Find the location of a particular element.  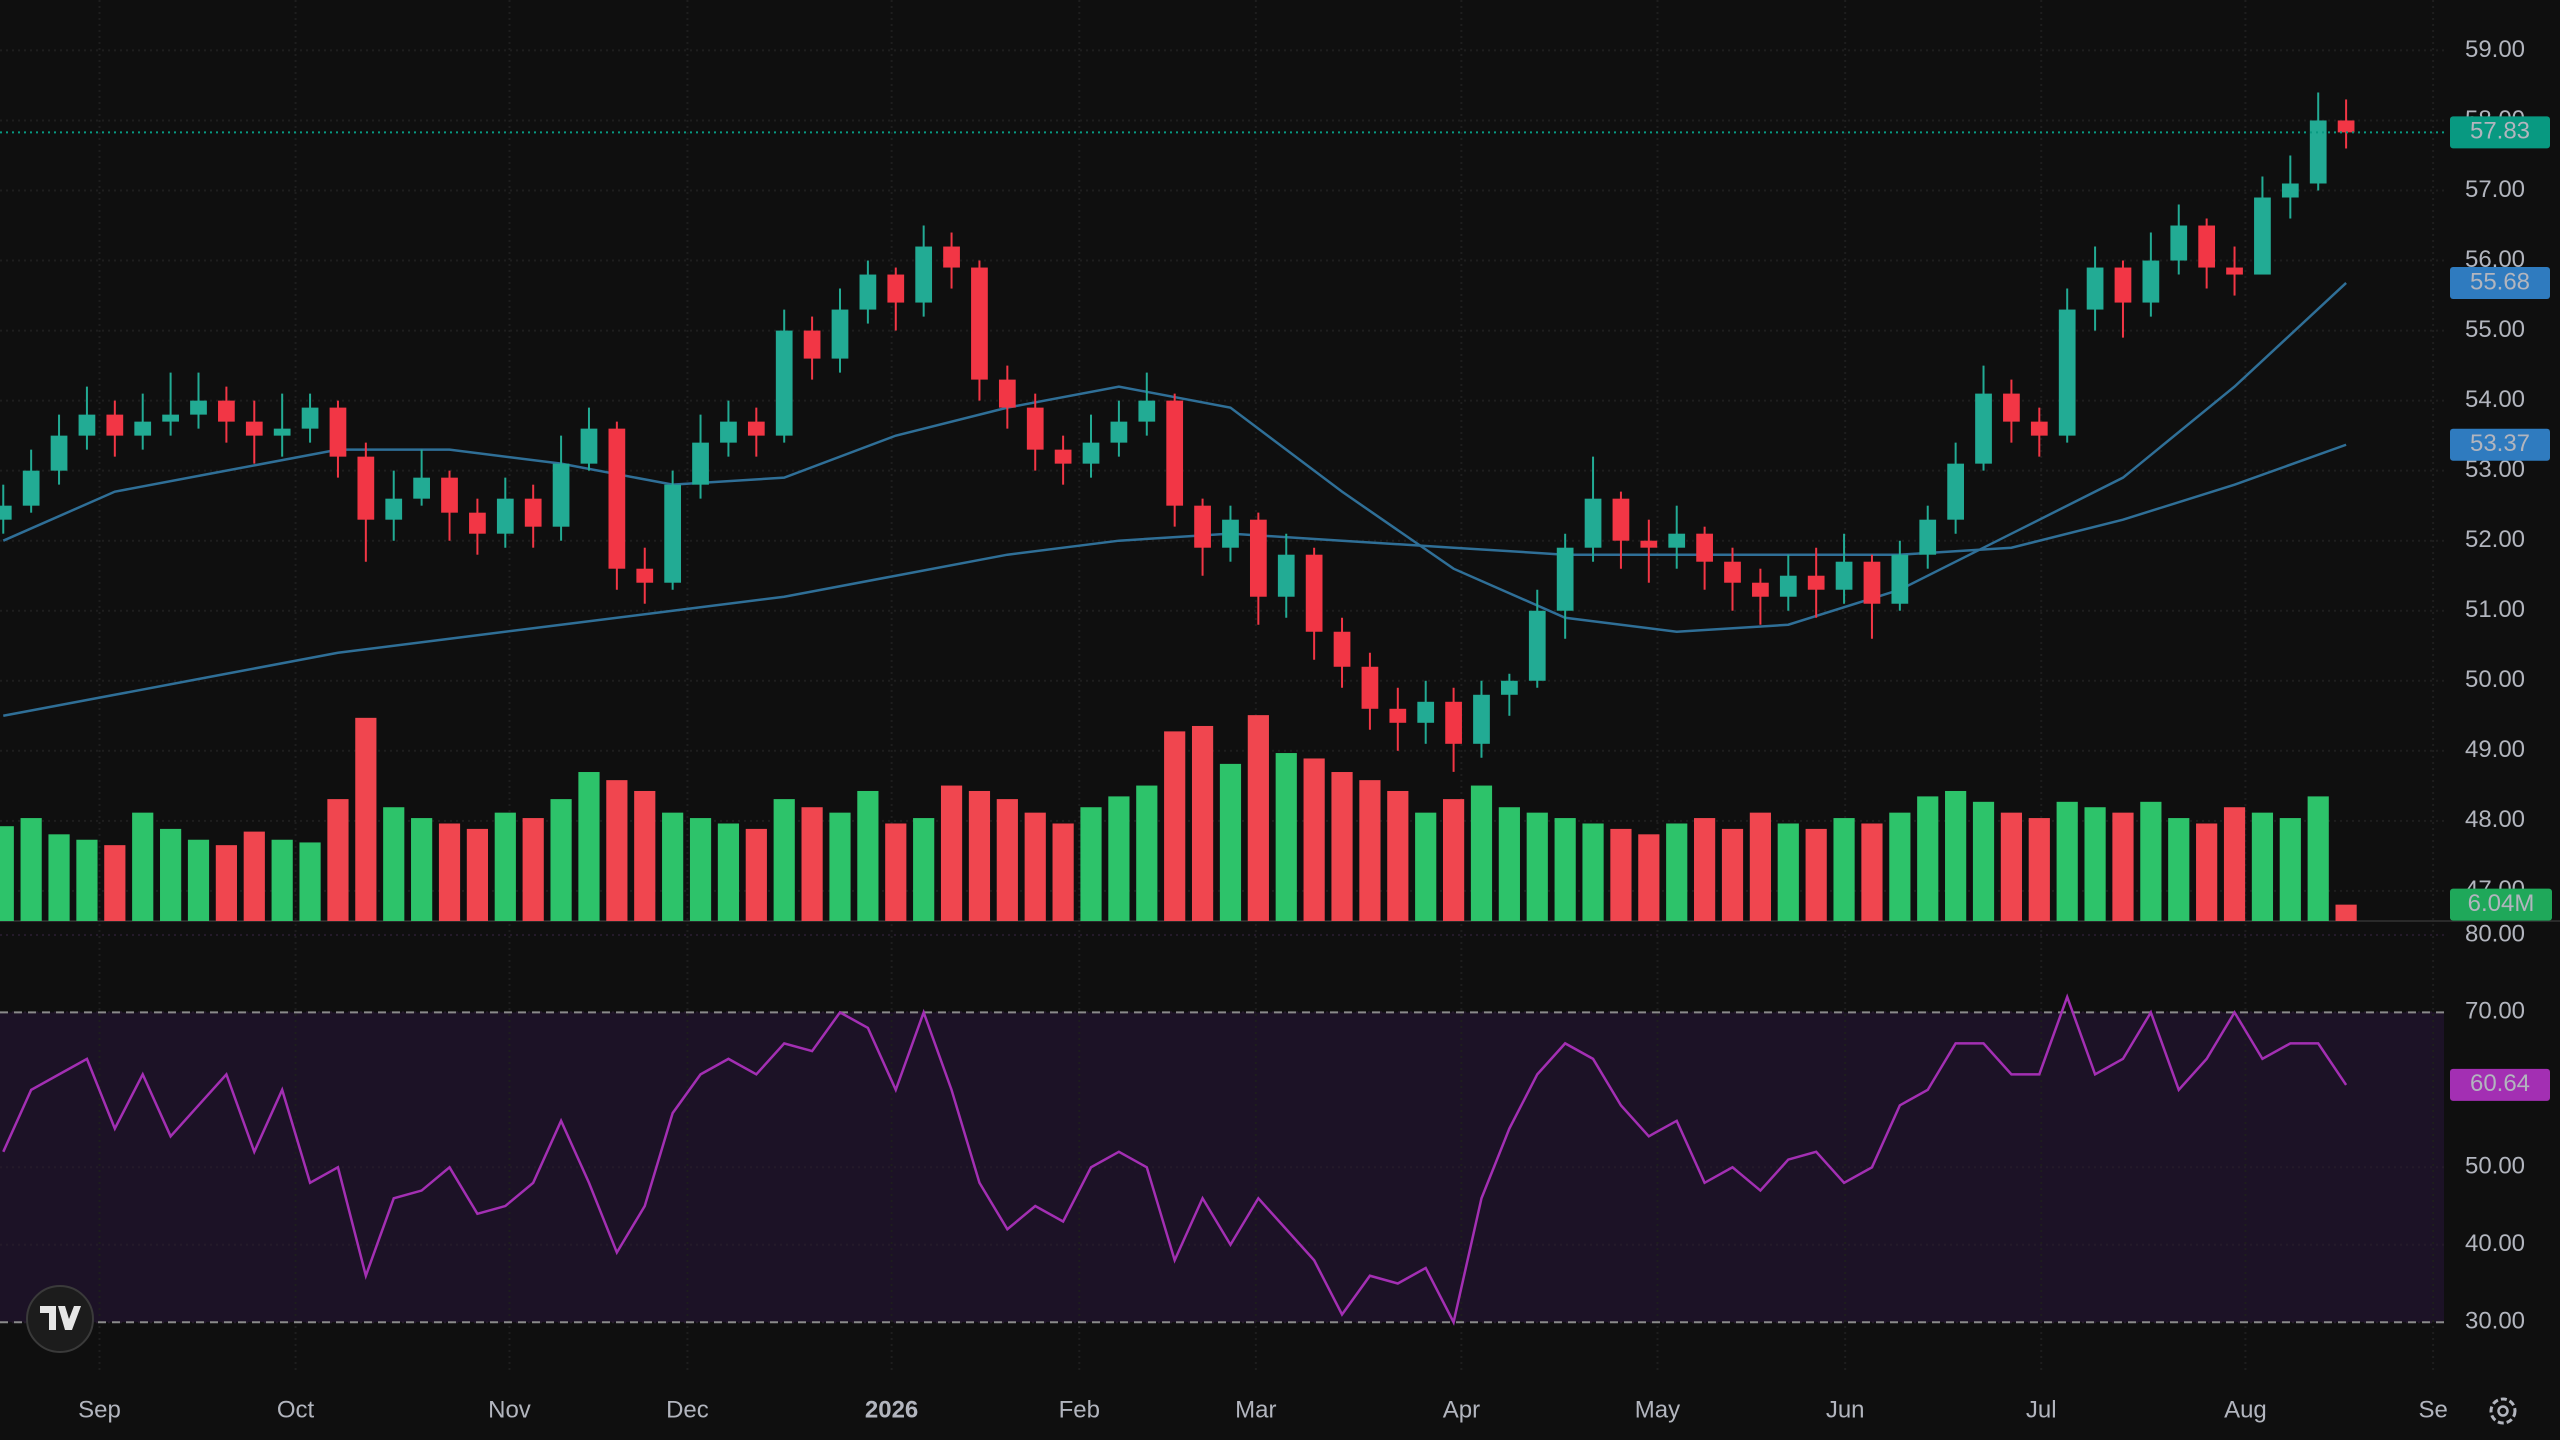

y-tick-label: 59.00 is located at coordinates (2495, 49).